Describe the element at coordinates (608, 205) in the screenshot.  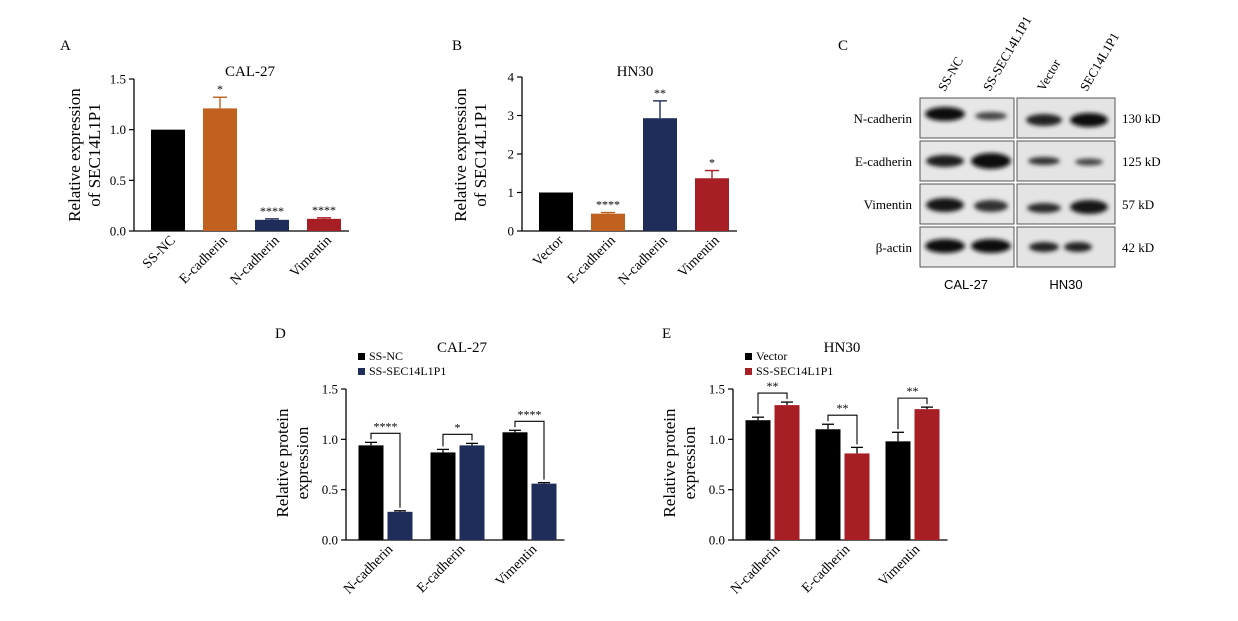
I see `significance-b-1: ****` at that location.